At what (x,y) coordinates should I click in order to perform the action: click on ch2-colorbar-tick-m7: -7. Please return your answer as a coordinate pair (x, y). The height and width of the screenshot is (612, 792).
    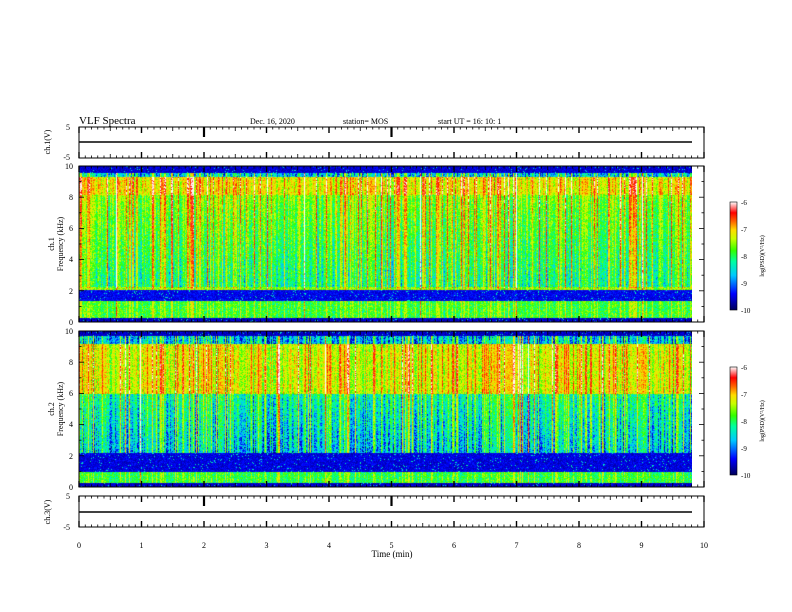
    Looking at the image, I should click on (744, 395).